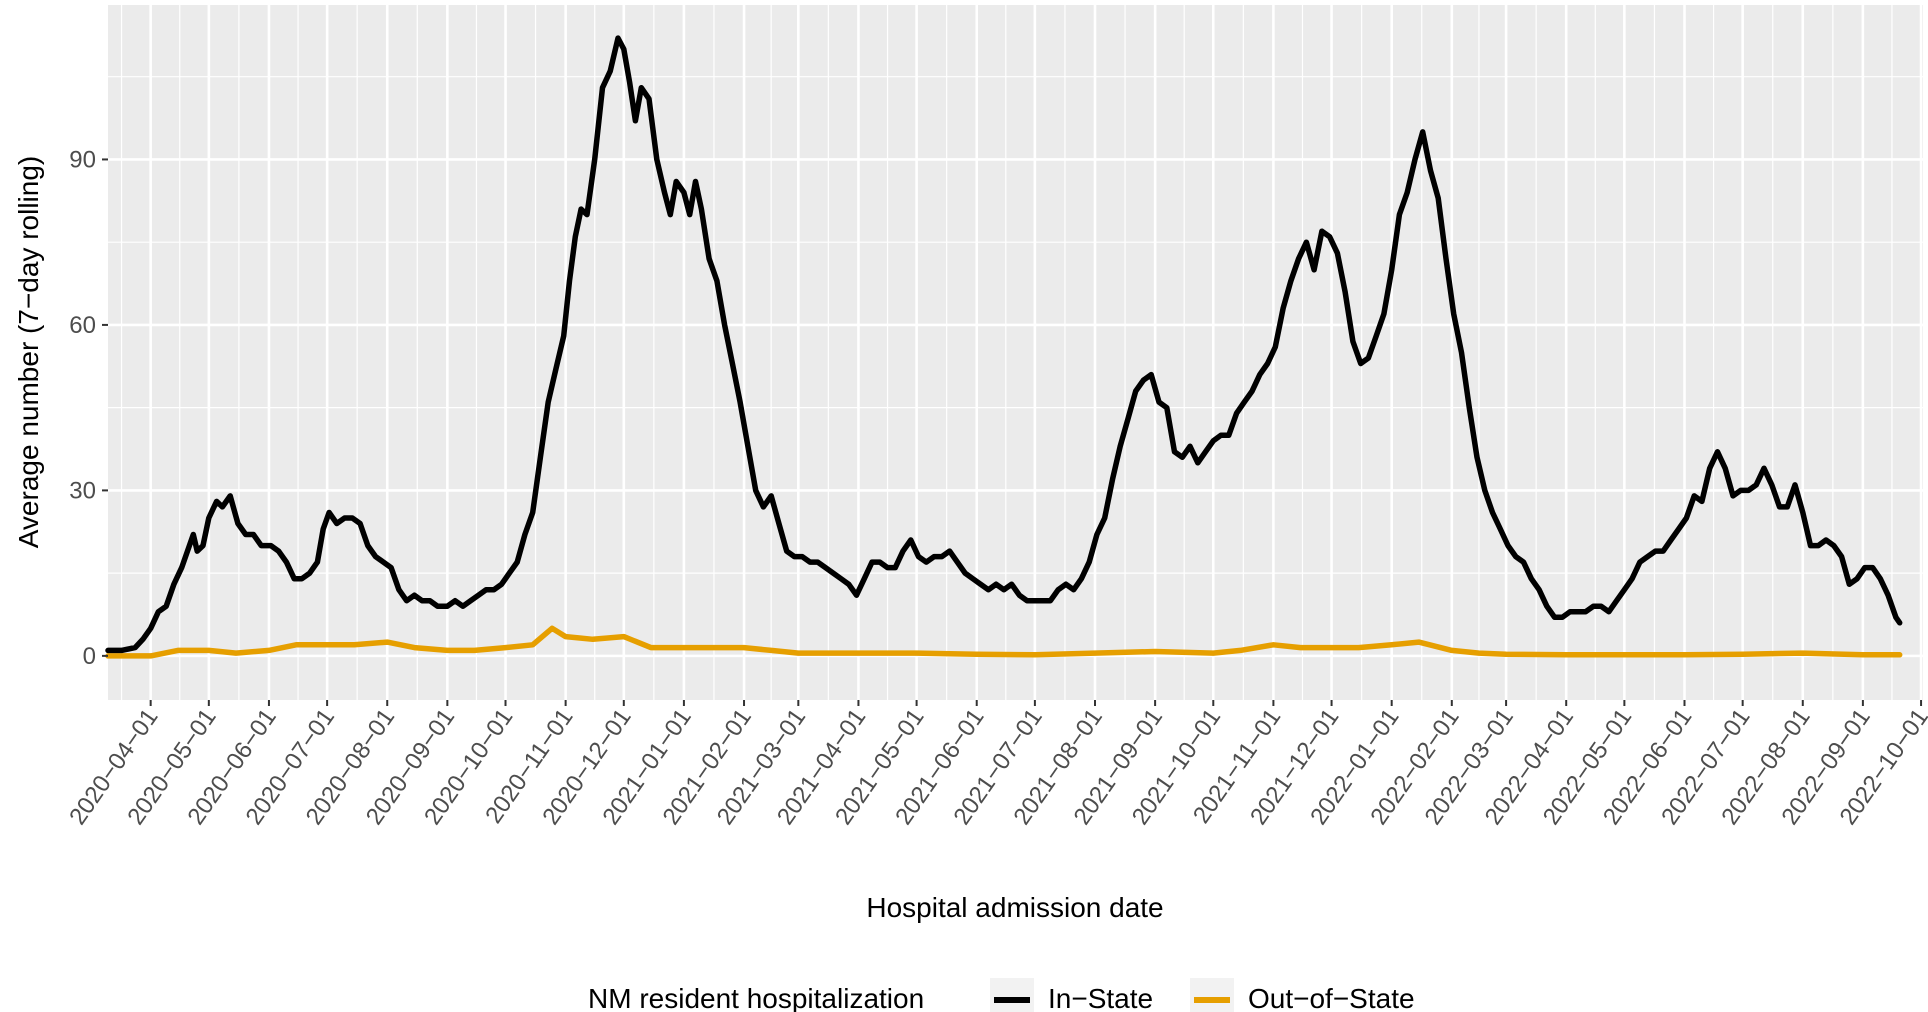  What do you see at coordinates (1100, 997) in the screenshot?
I see `legend-label-in-state: In−State` at bounding box center [1100, 997].